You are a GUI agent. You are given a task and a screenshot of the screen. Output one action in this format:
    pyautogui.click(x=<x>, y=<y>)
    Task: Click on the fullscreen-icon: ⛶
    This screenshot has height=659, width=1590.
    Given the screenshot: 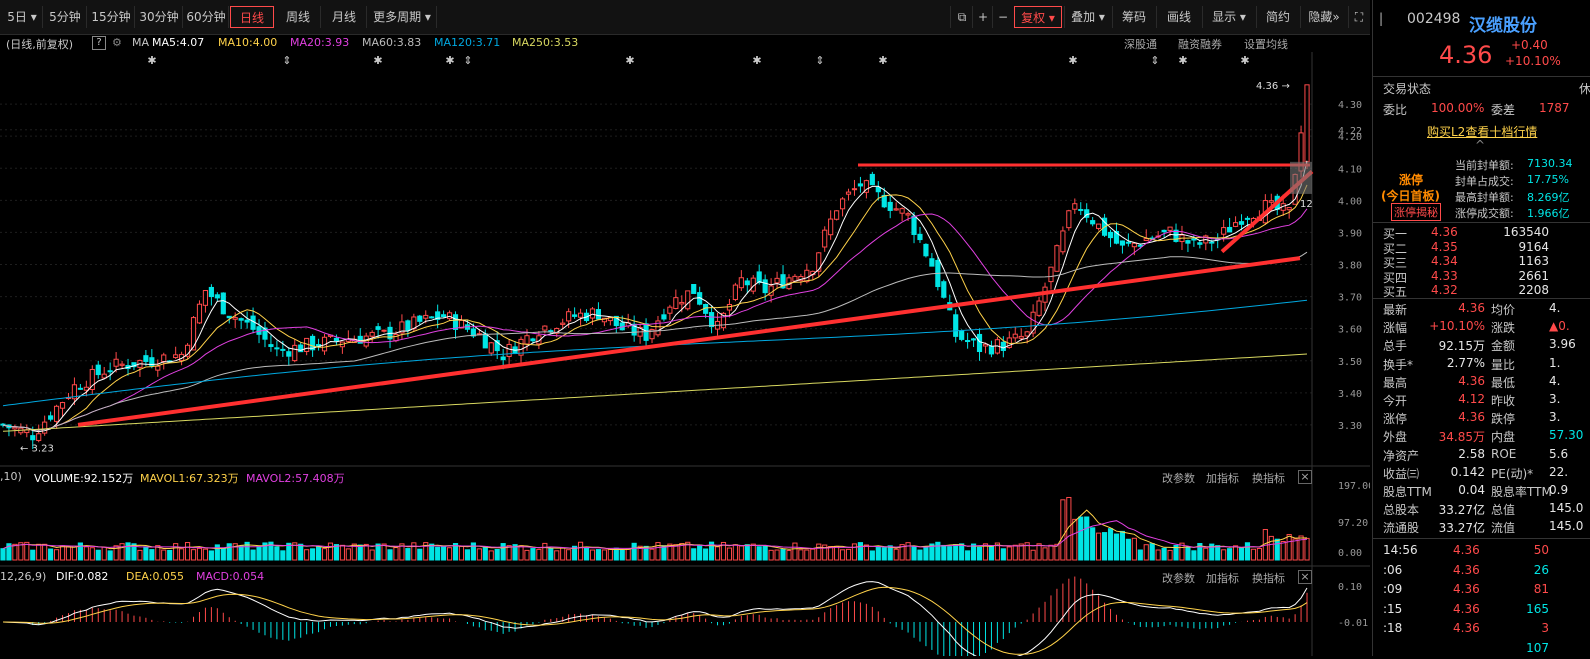 What is the action you would take?
    pyautogui.click(x=1358, y=17)
    